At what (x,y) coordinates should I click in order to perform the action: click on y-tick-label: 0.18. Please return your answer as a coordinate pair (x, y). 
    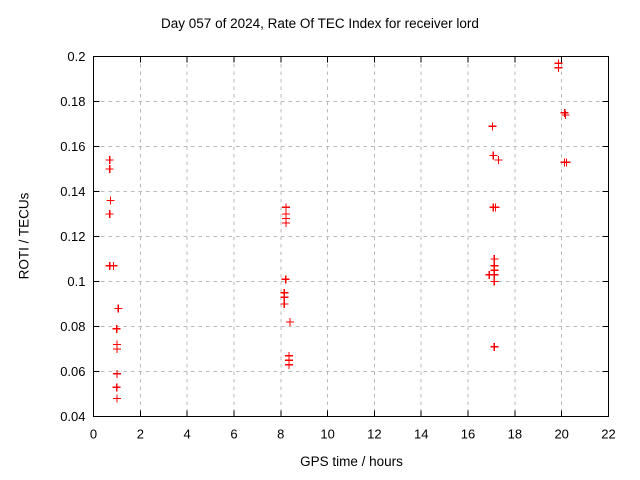
    Looking at the image, I should click on (72, 101).